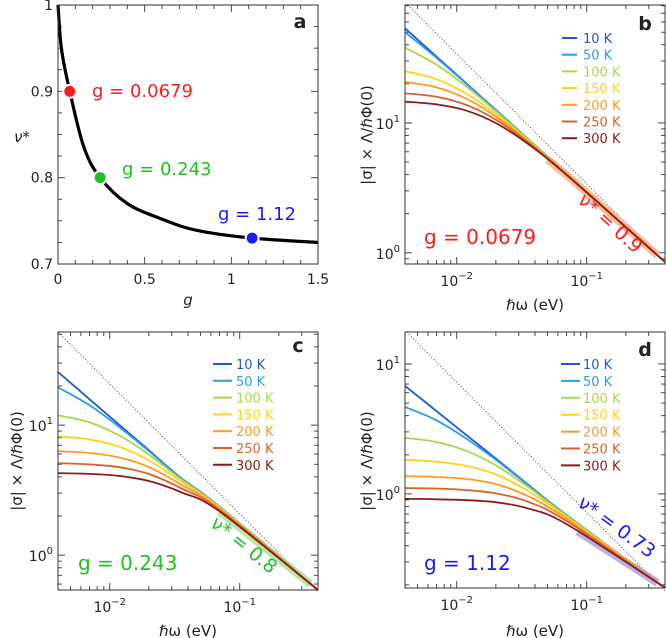  Describe the element at coordinates (318, 280) in the screenshot. I see `x-tick-label: 1.5` at that location.